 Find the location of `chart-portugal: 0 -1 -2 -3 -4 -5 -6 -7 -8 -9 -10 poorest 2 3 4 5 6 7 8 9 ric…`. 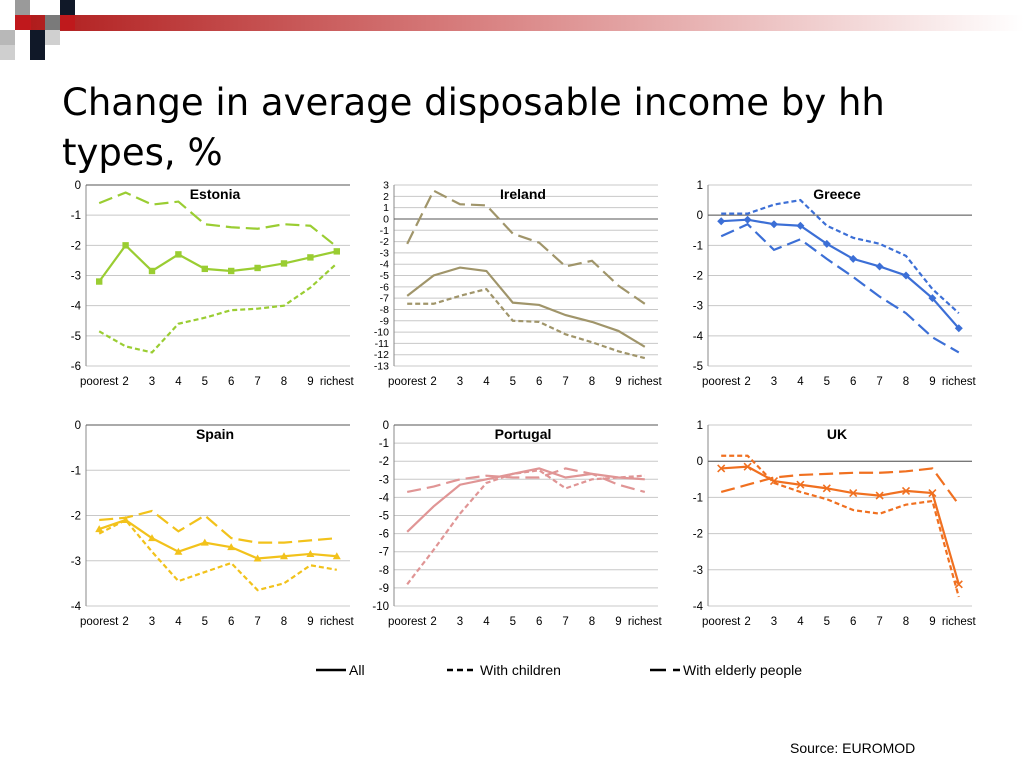

chart-portugal: 0 -1 -2 -3 -4 -5 -6 -7 -8 -9 -10 poorest 2 3 4 5 6 7 8 9 ric… is located at coordinates (517, 524).